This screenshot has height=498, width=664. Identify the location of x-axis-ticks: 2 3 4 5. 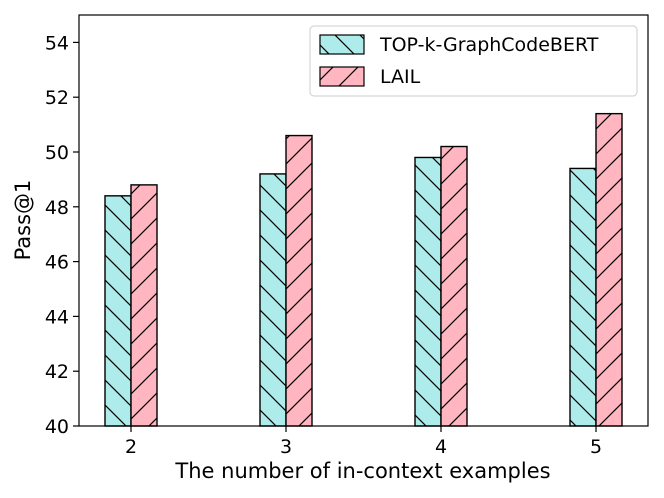
(363, 442).